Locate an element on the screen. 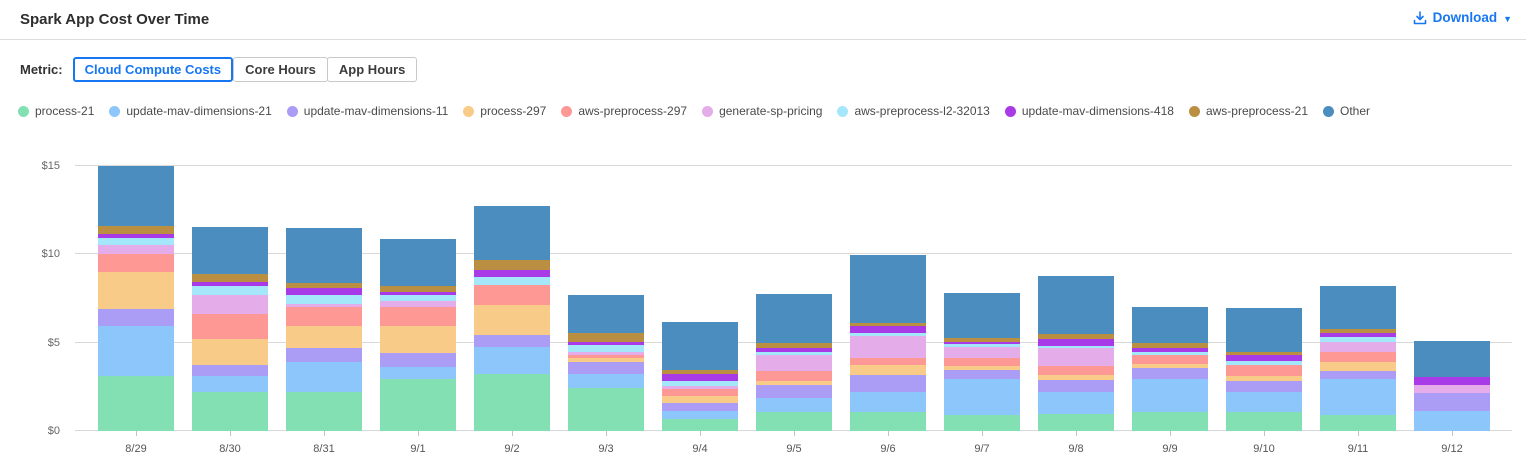 This screenshot has width=1526, height=461. download-button: Download ▼ is located at coordinates (1462, 17).